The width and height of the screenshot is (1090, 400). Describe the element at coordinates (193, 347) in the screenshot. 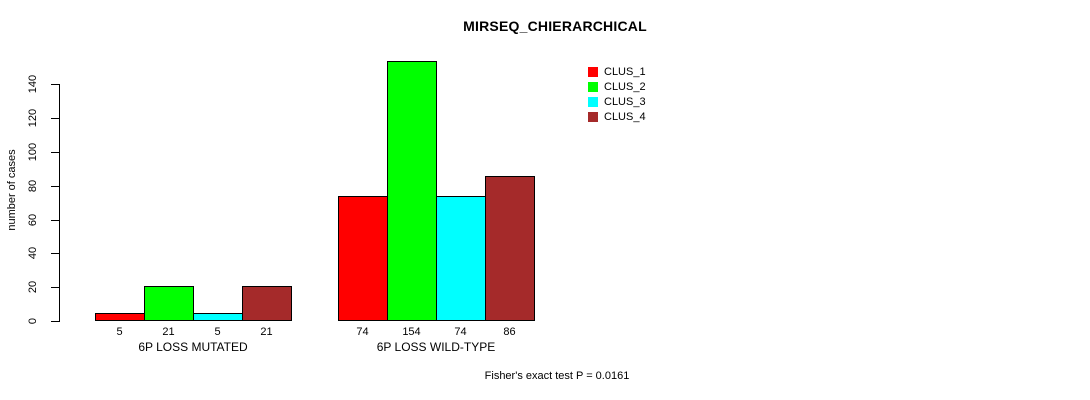

I see `category-label: 6P LOSS MUTATED` at that location.